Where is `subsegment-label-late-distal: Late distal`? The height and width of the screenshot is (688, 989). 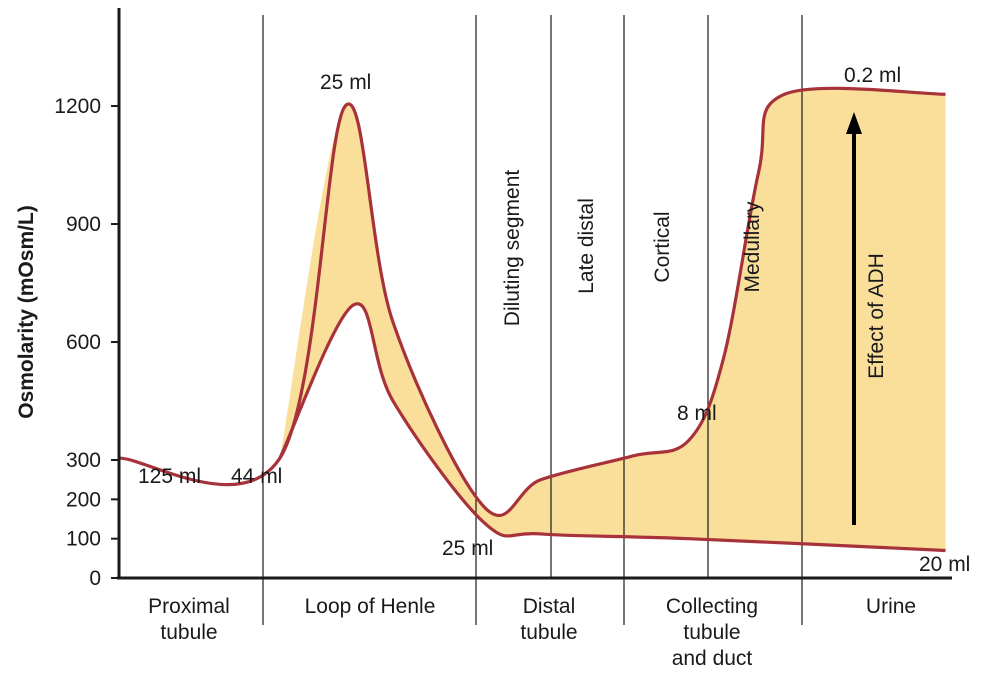
subsegment-label-late-distal: Late distal is located at coordinates (586, 246).